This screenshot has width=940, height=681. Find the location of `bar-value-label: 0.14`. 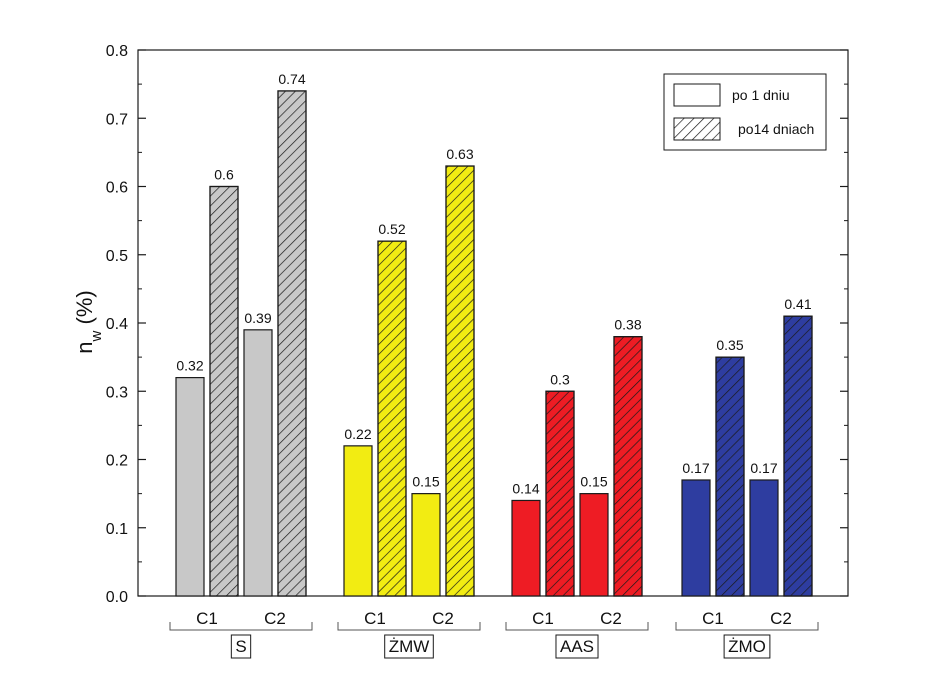

bar-value-label: 0.14 is located at coordinates (525, 488).